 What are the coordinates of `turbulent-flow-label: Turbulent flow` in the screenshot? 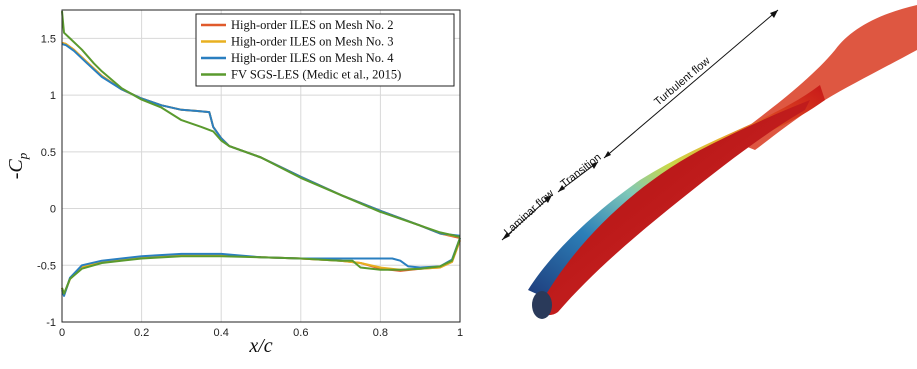 It's located at (682, 81).